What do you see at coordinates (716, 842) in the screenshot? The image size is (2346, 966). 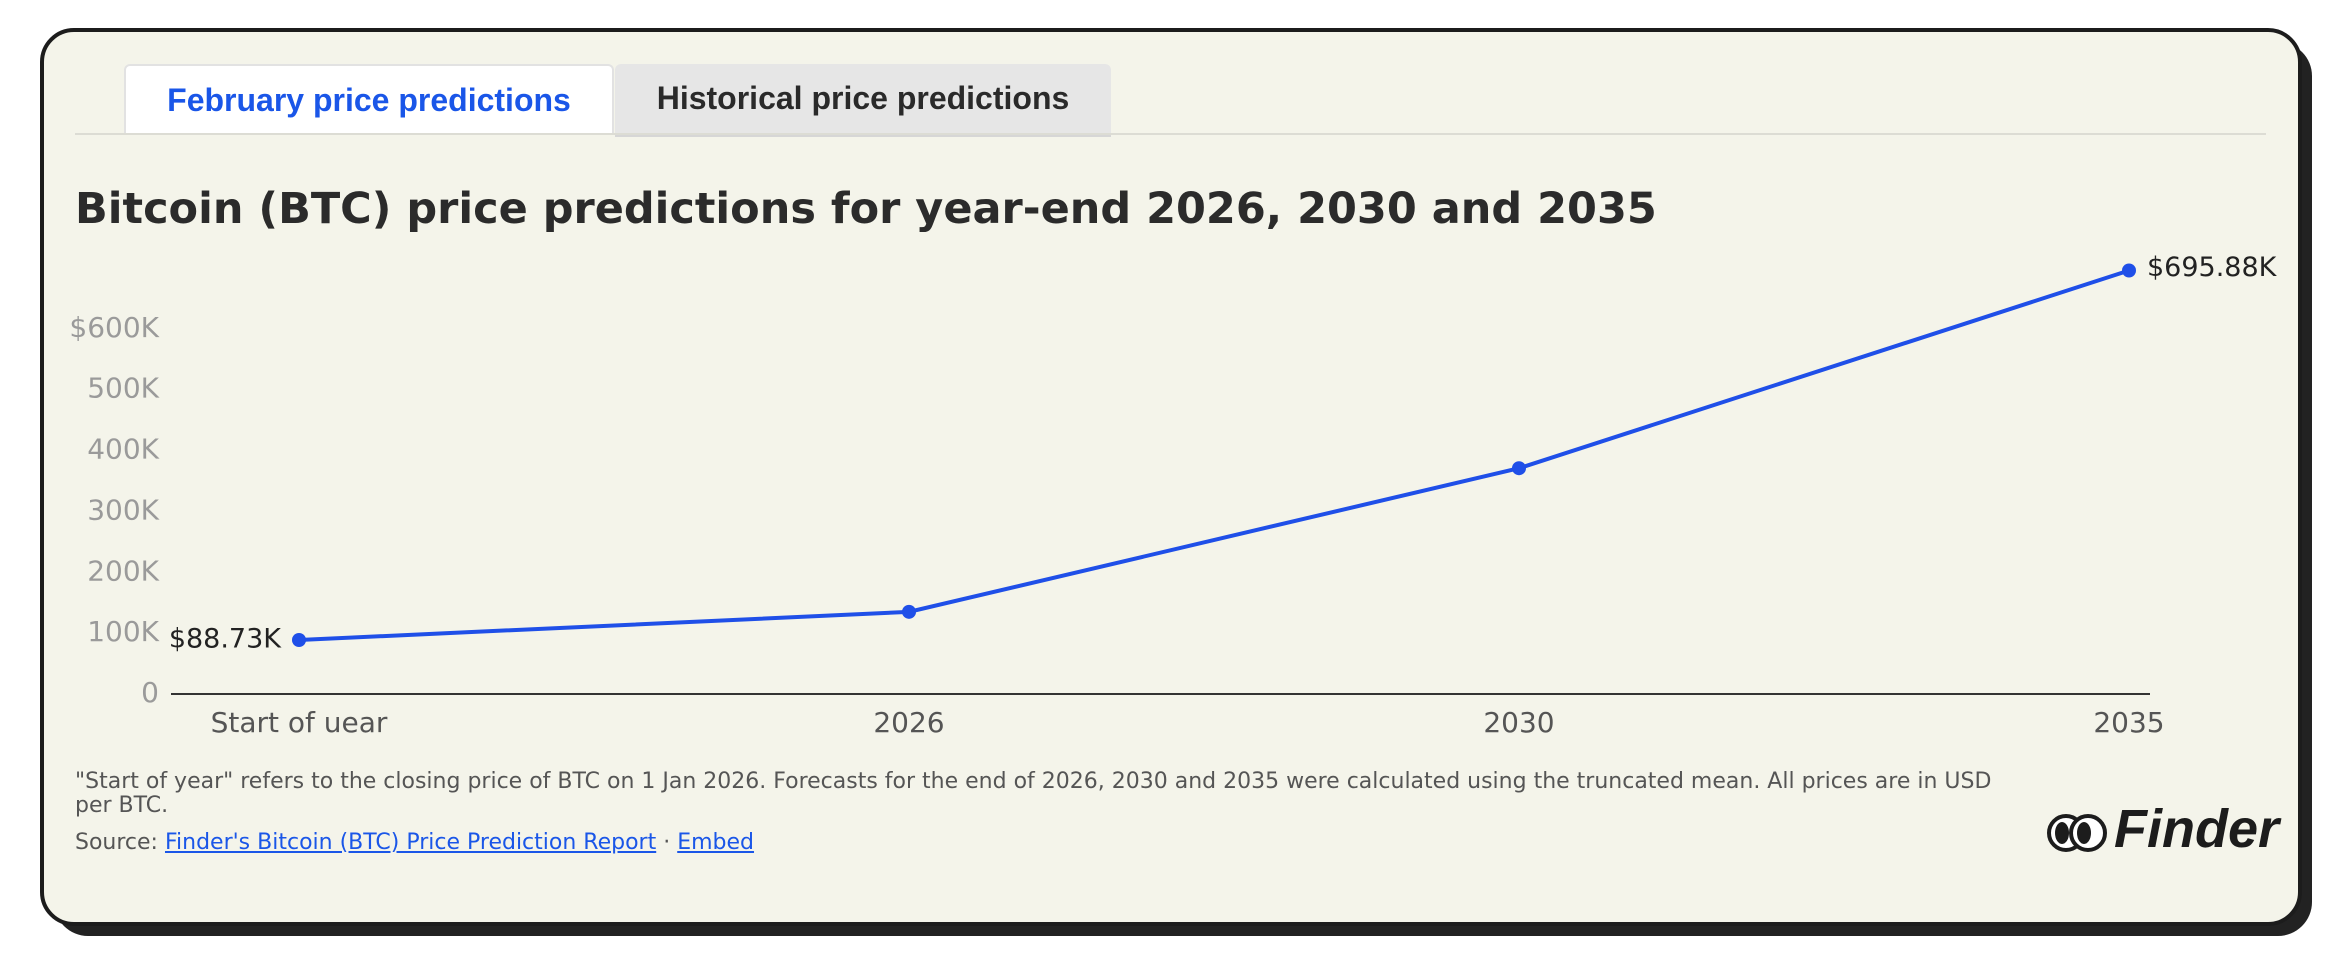 I see `embed-link: Embed` at bounding box center [716, 842].